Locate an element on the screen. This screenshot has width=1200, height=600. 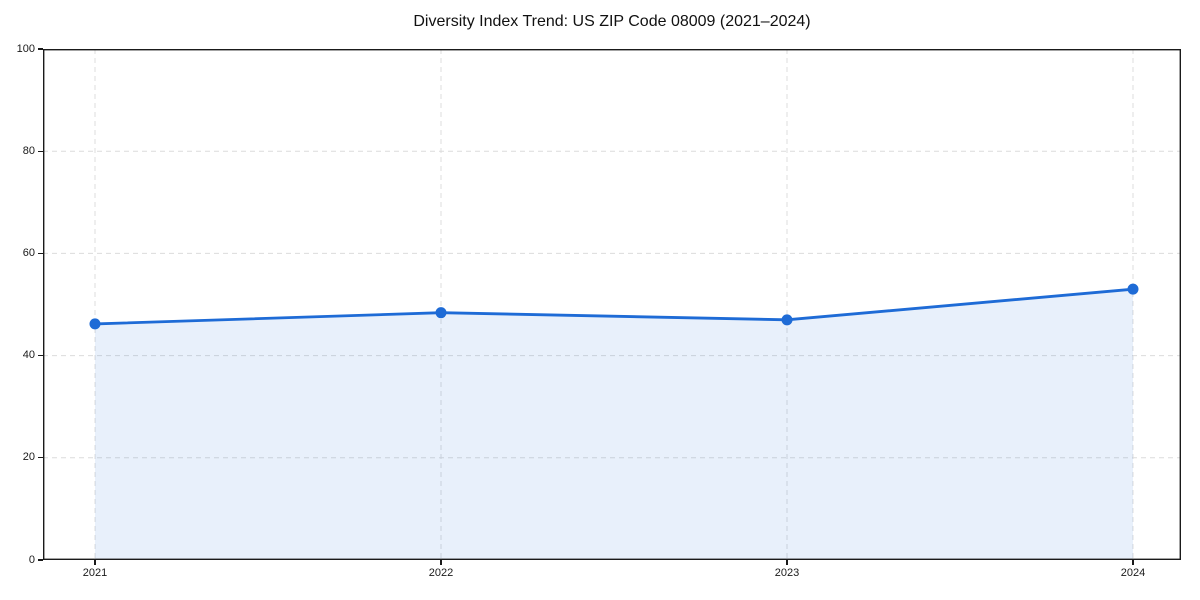
trend-line is located at coordinates (614, 306).